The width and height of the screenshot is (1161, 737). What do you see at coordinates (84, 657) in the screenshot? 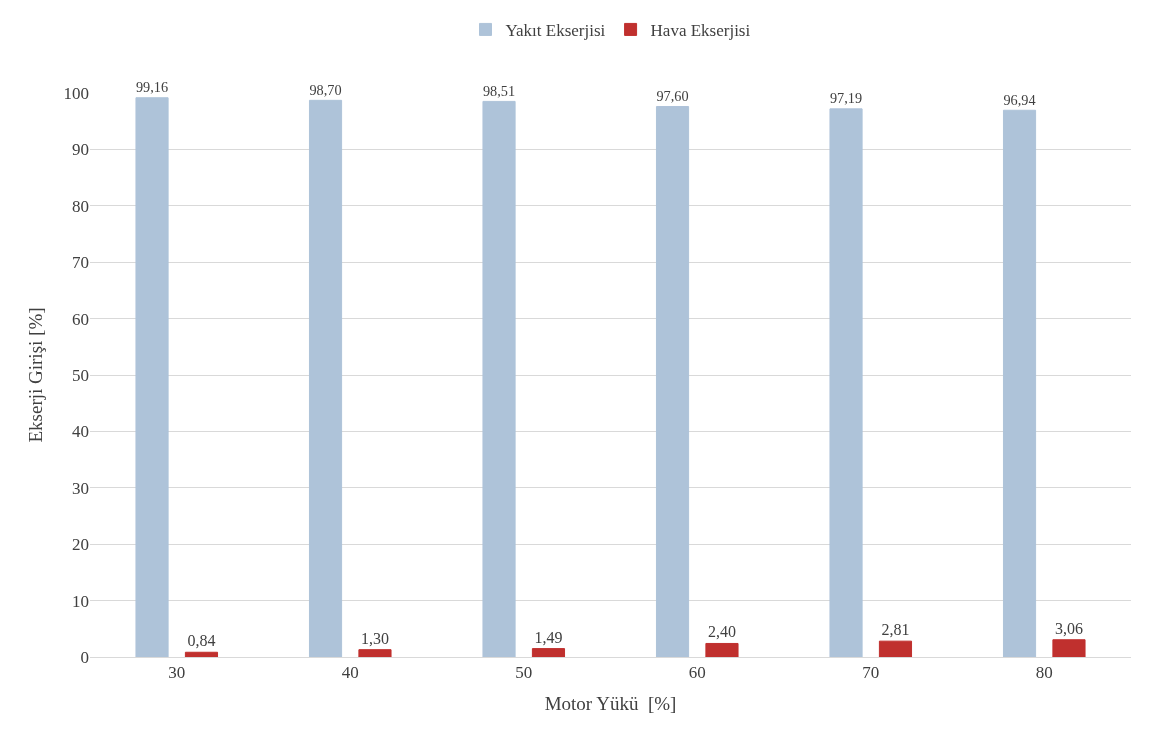
I see `y-tick-label: 0` at bounding box center [84, 657].